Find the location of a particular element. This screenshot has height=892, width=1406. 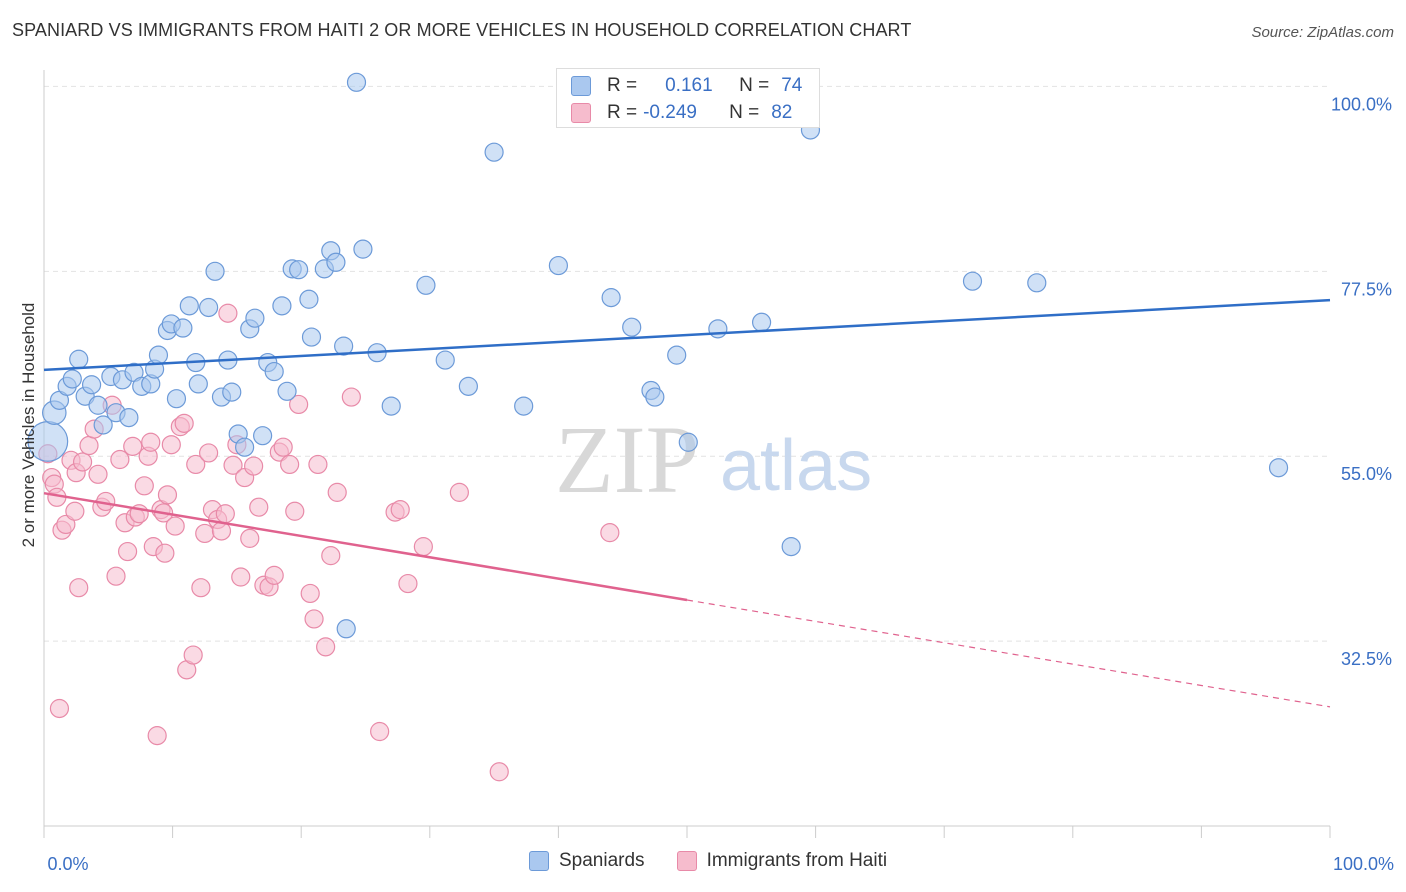

watermark-atlas: atlas is located at coordinates (796, 466).